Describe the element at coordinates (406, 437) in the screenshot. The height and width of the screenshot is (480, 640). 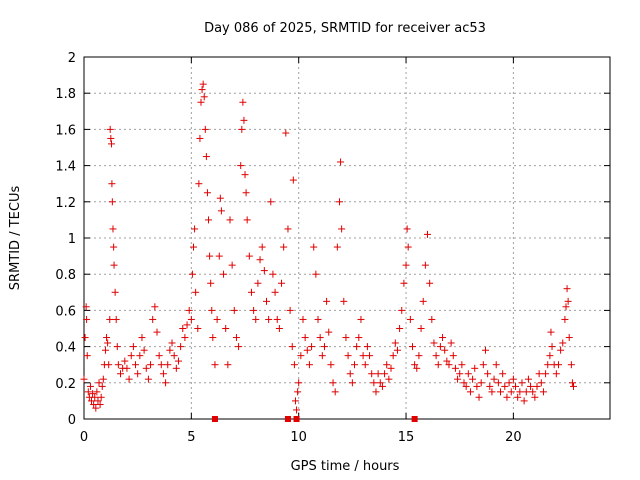
I see `x-tick-label: 15` at that location.